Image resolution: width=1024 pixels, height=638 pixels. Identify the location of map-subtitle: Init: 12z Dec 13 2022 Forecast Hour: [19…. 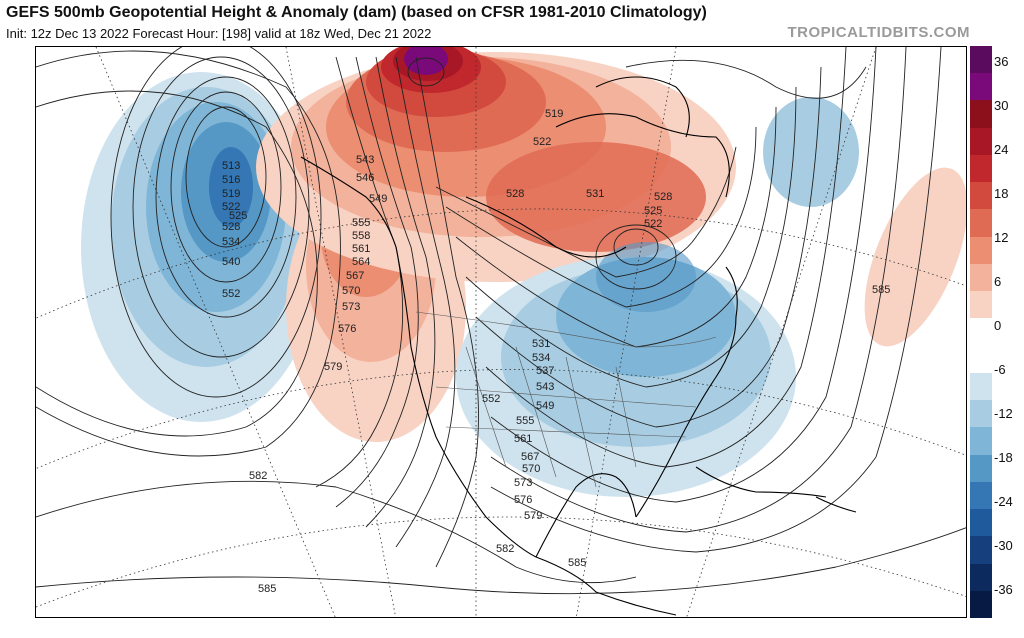
(219, 33).